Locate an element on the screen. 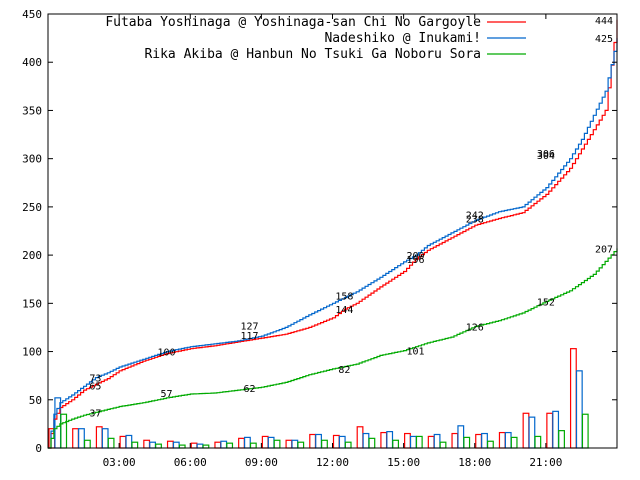 The height and width of the screenshot is (480, 640). point-label: 306 is located at coordinates (546, 154).